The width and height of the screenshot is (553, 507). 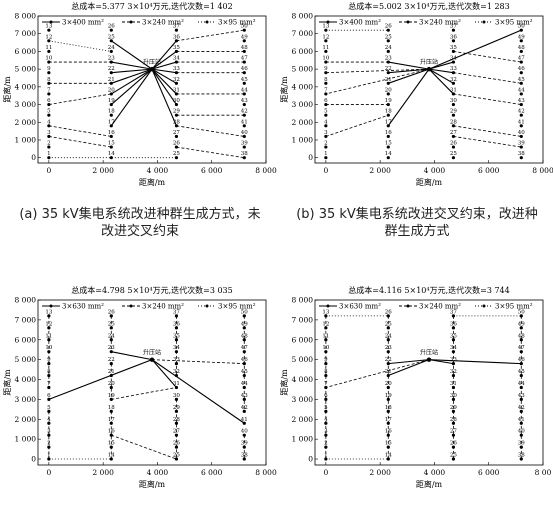 What do you see at coordinates (111, 133) in the screenshot?
I see `turbine-label: 16` at bounding box center [111, 133].